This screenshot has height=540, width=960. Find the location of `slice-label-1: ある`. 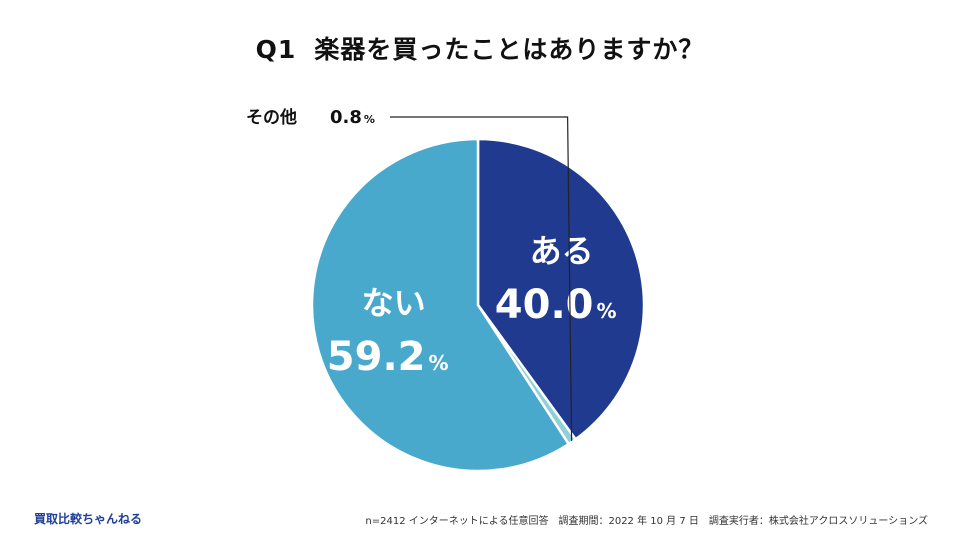

slice-label-1: ある is located at coordinates (562, 251).